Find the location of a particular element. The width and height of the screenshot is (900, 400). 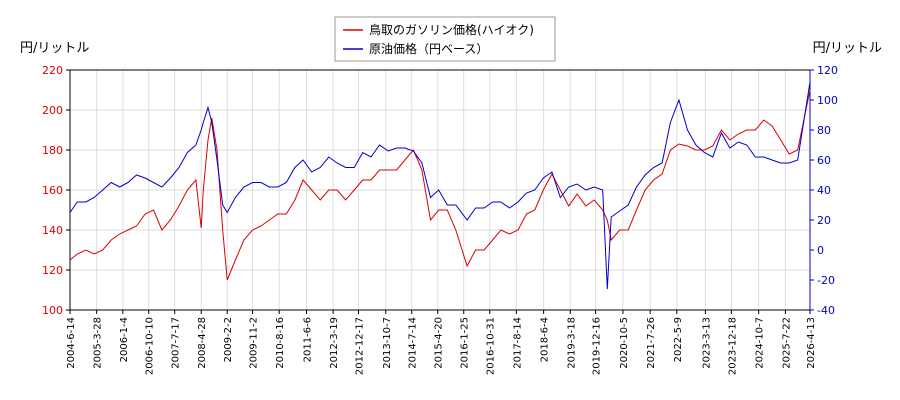

y-tick-label: 100 is located at coordinates (52, 310).